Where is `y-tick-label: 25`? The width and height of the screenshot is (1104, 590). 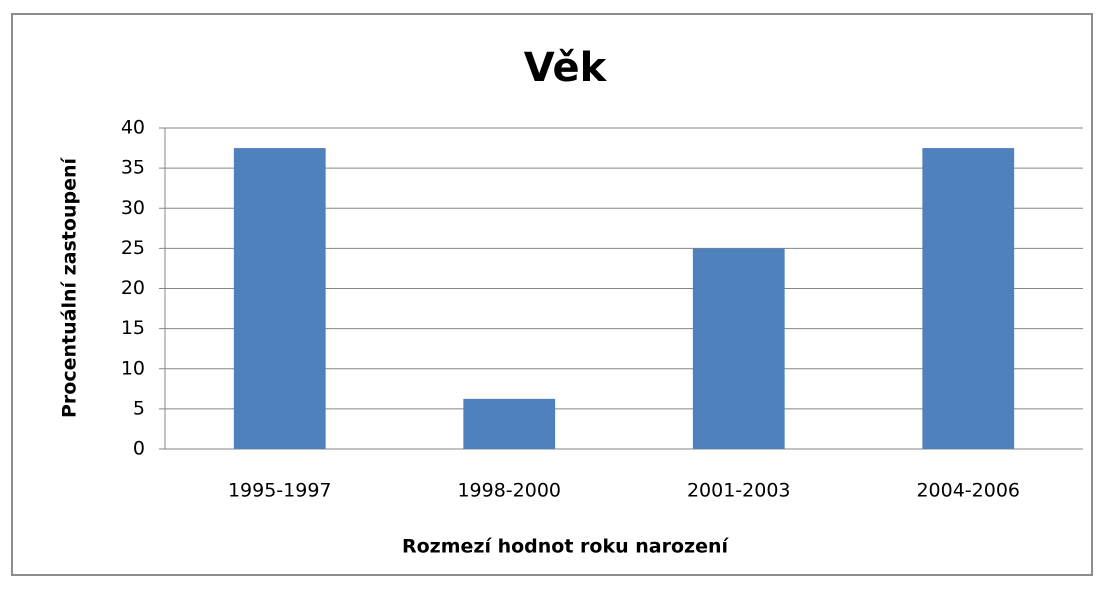 y-tick-label: 25 is located at coordinates (133, 248).